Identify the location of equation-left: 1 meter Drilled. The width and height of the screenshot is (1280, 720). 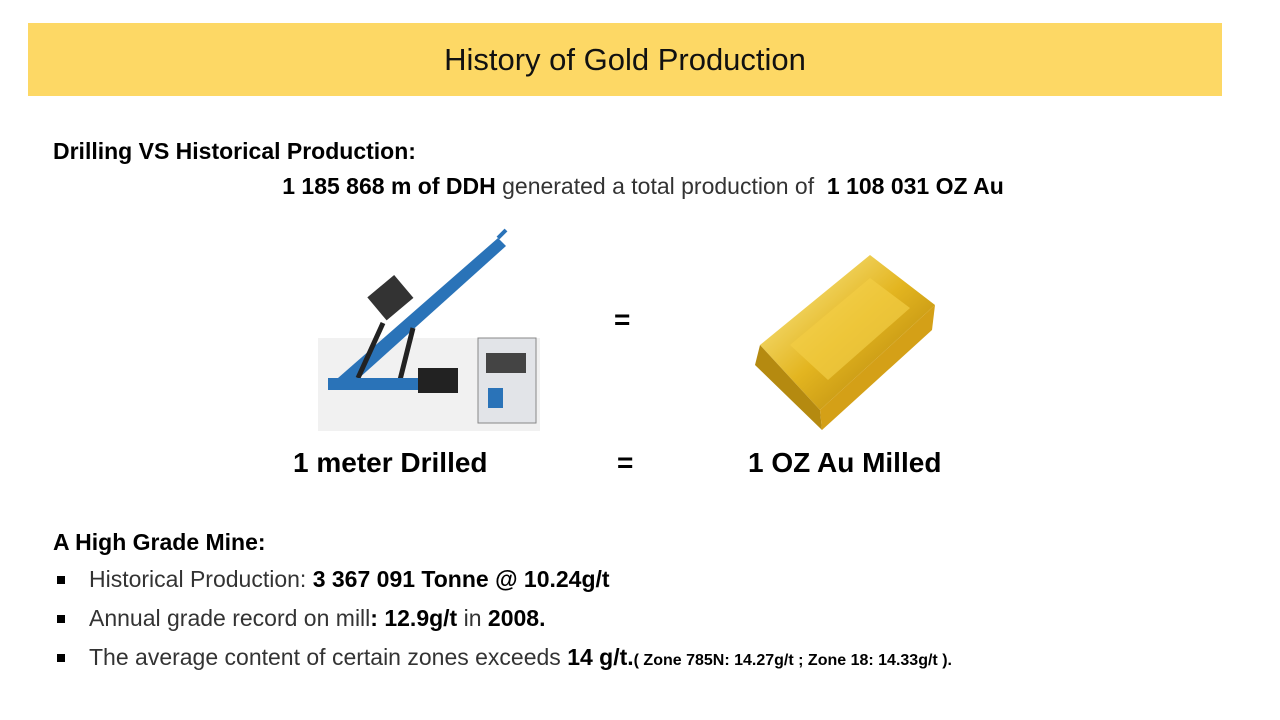
(390, 462).